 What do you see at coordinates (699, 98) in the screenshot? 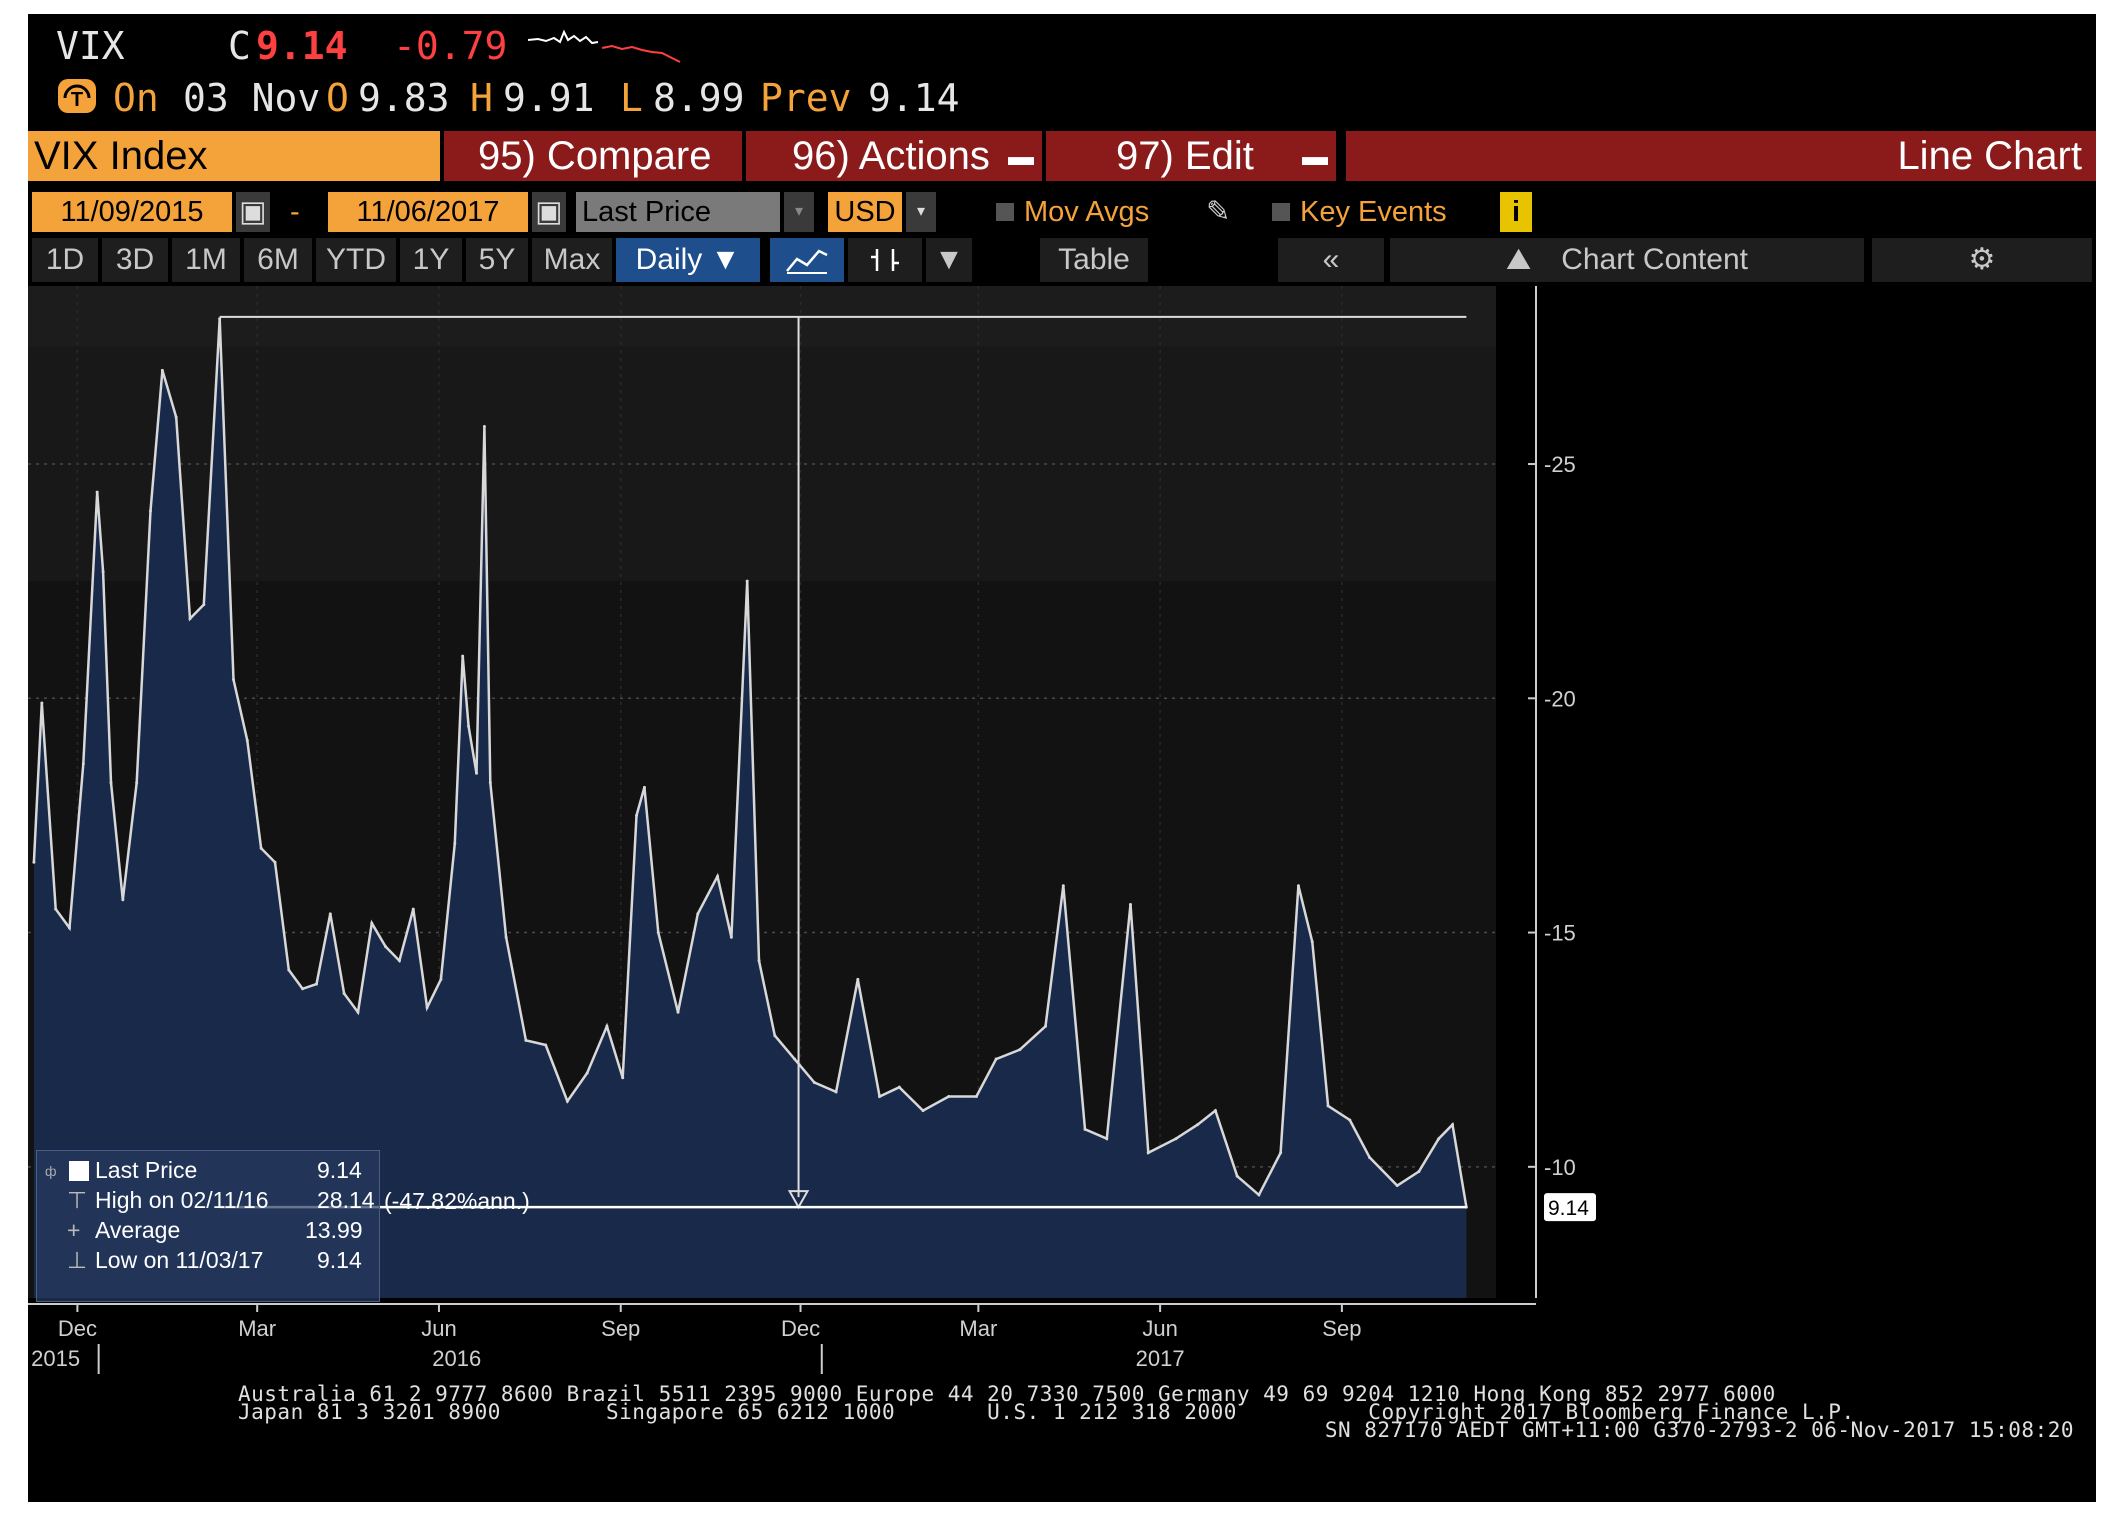
I see `low-value: 8.99` at bounding box center [699, 98].